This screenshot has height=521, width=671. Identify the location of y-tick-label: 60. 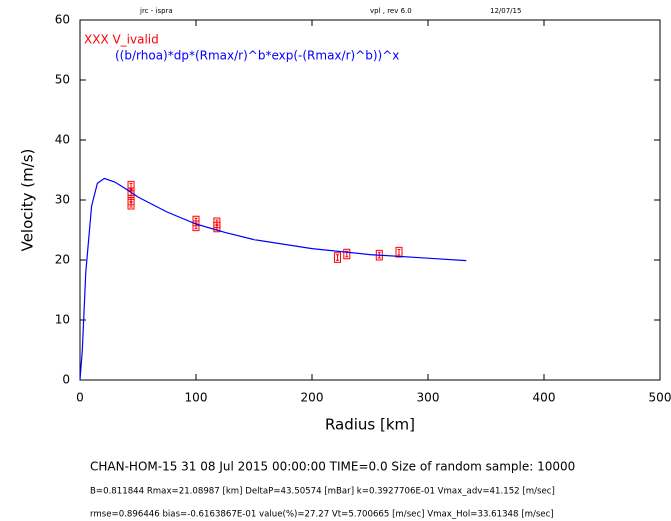
(62, 20).